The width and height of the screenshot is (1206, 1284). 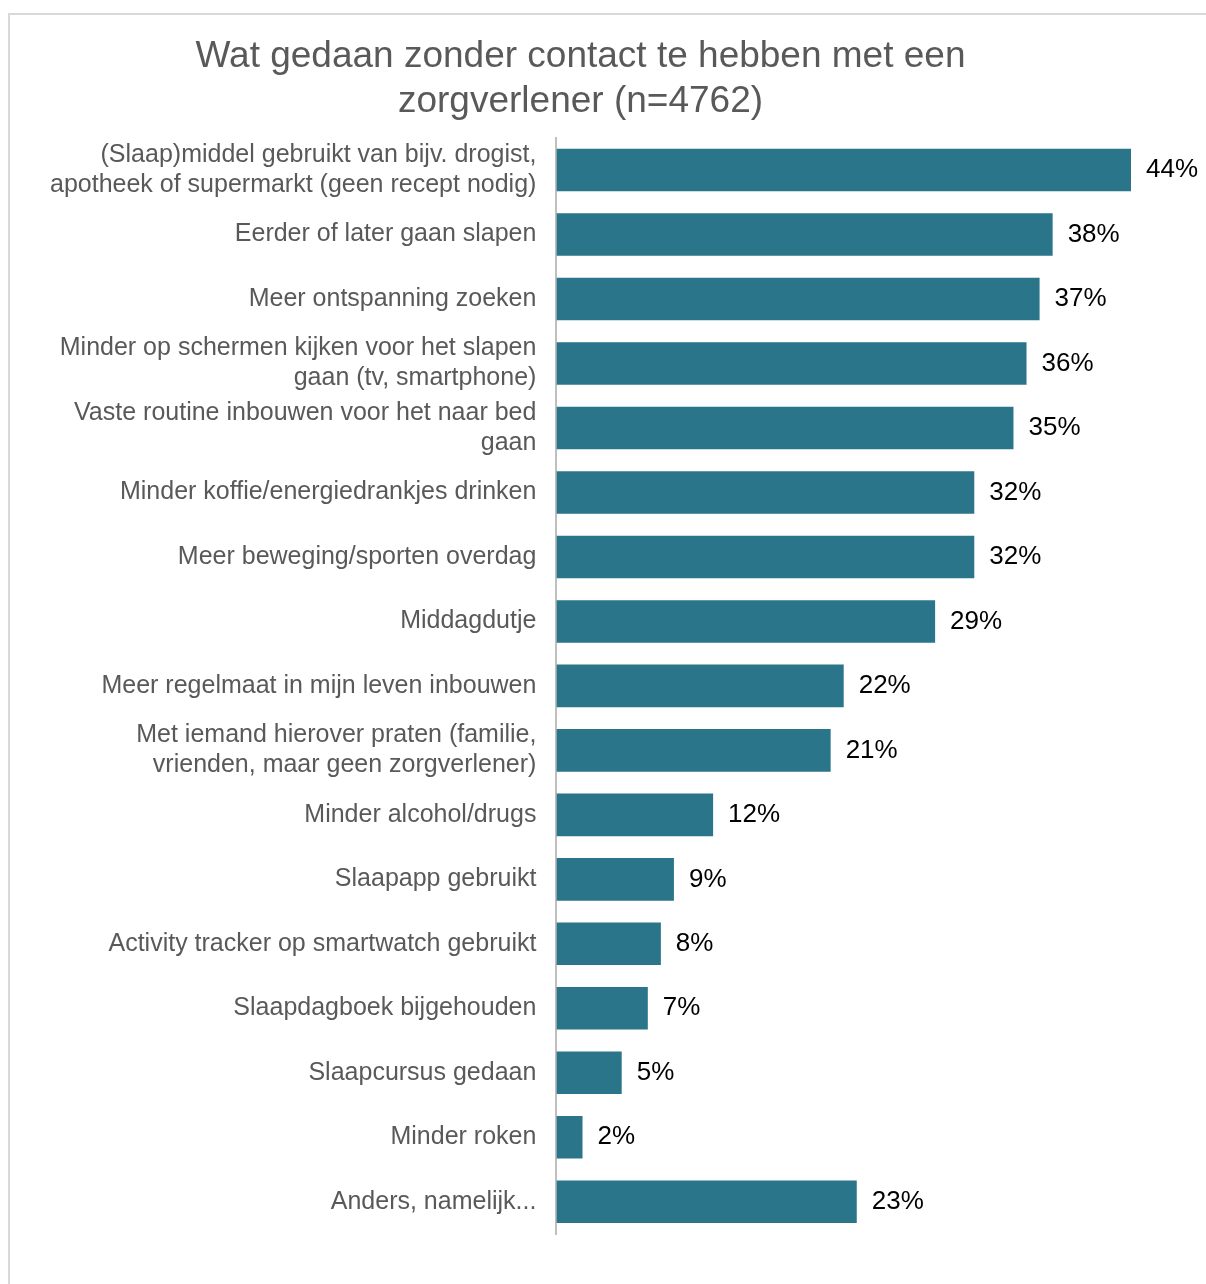 What do you see at coordinates (580, 77) in the screenshot?
I see `chart-title: Wat gedaan zonder contact te hebben met een zorgverlener (n=4762)` at bounding box center [580, 77].